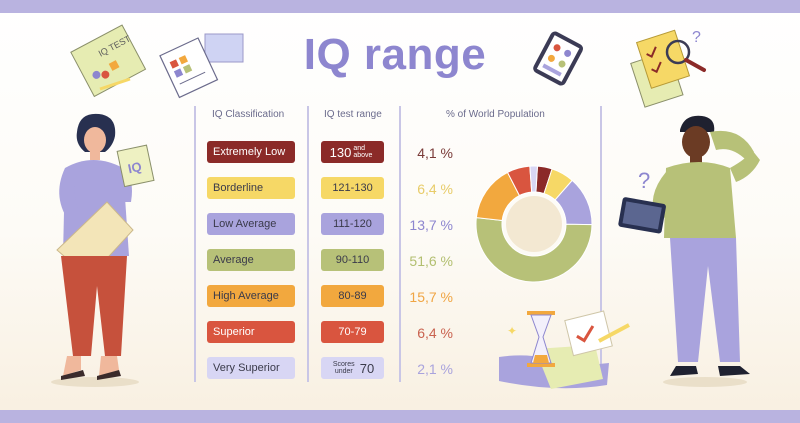 This screenshot has height=423, width=800. What do you see at coordinates (435, 153) in the screenshot?
I see `population-percent: 4,1 %` at bounding box center [435, 153].